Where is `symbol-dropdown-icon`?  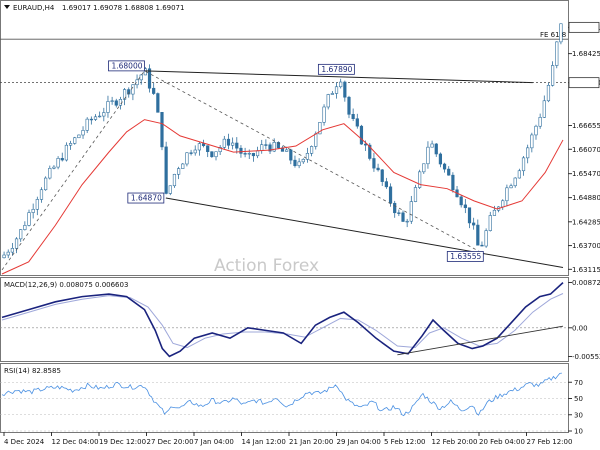
symbol-dropdown-icon is located at coordinates (7, 7).